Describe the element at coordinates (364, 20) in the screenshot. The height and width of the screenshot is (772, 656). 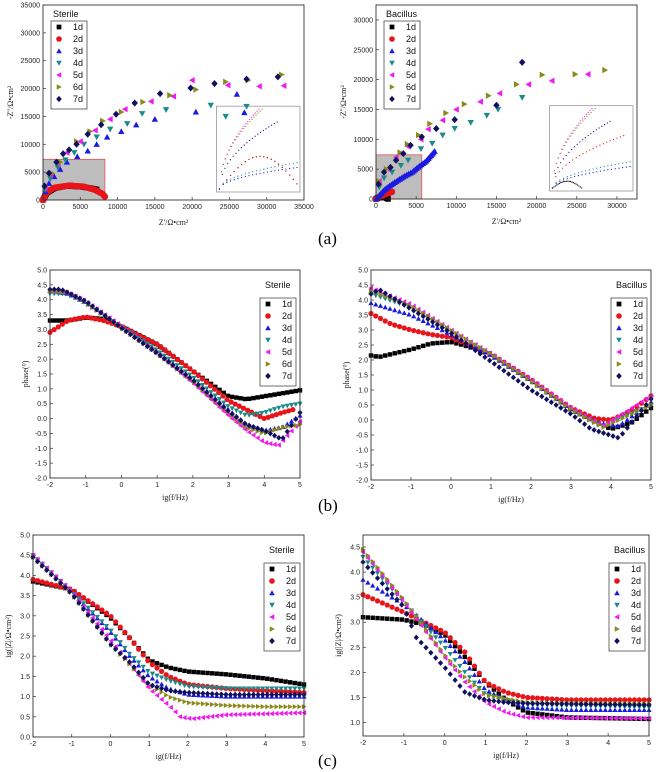
I see `y-tick-label: 30000` at that location.